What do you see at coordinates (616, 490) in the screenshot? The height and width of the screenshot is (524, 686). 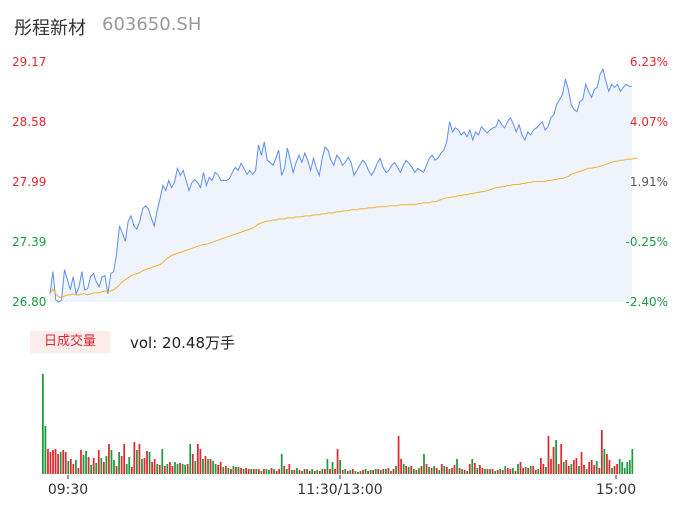 I see `x-tick-label: 15:00` at bounding box center [616, 490].